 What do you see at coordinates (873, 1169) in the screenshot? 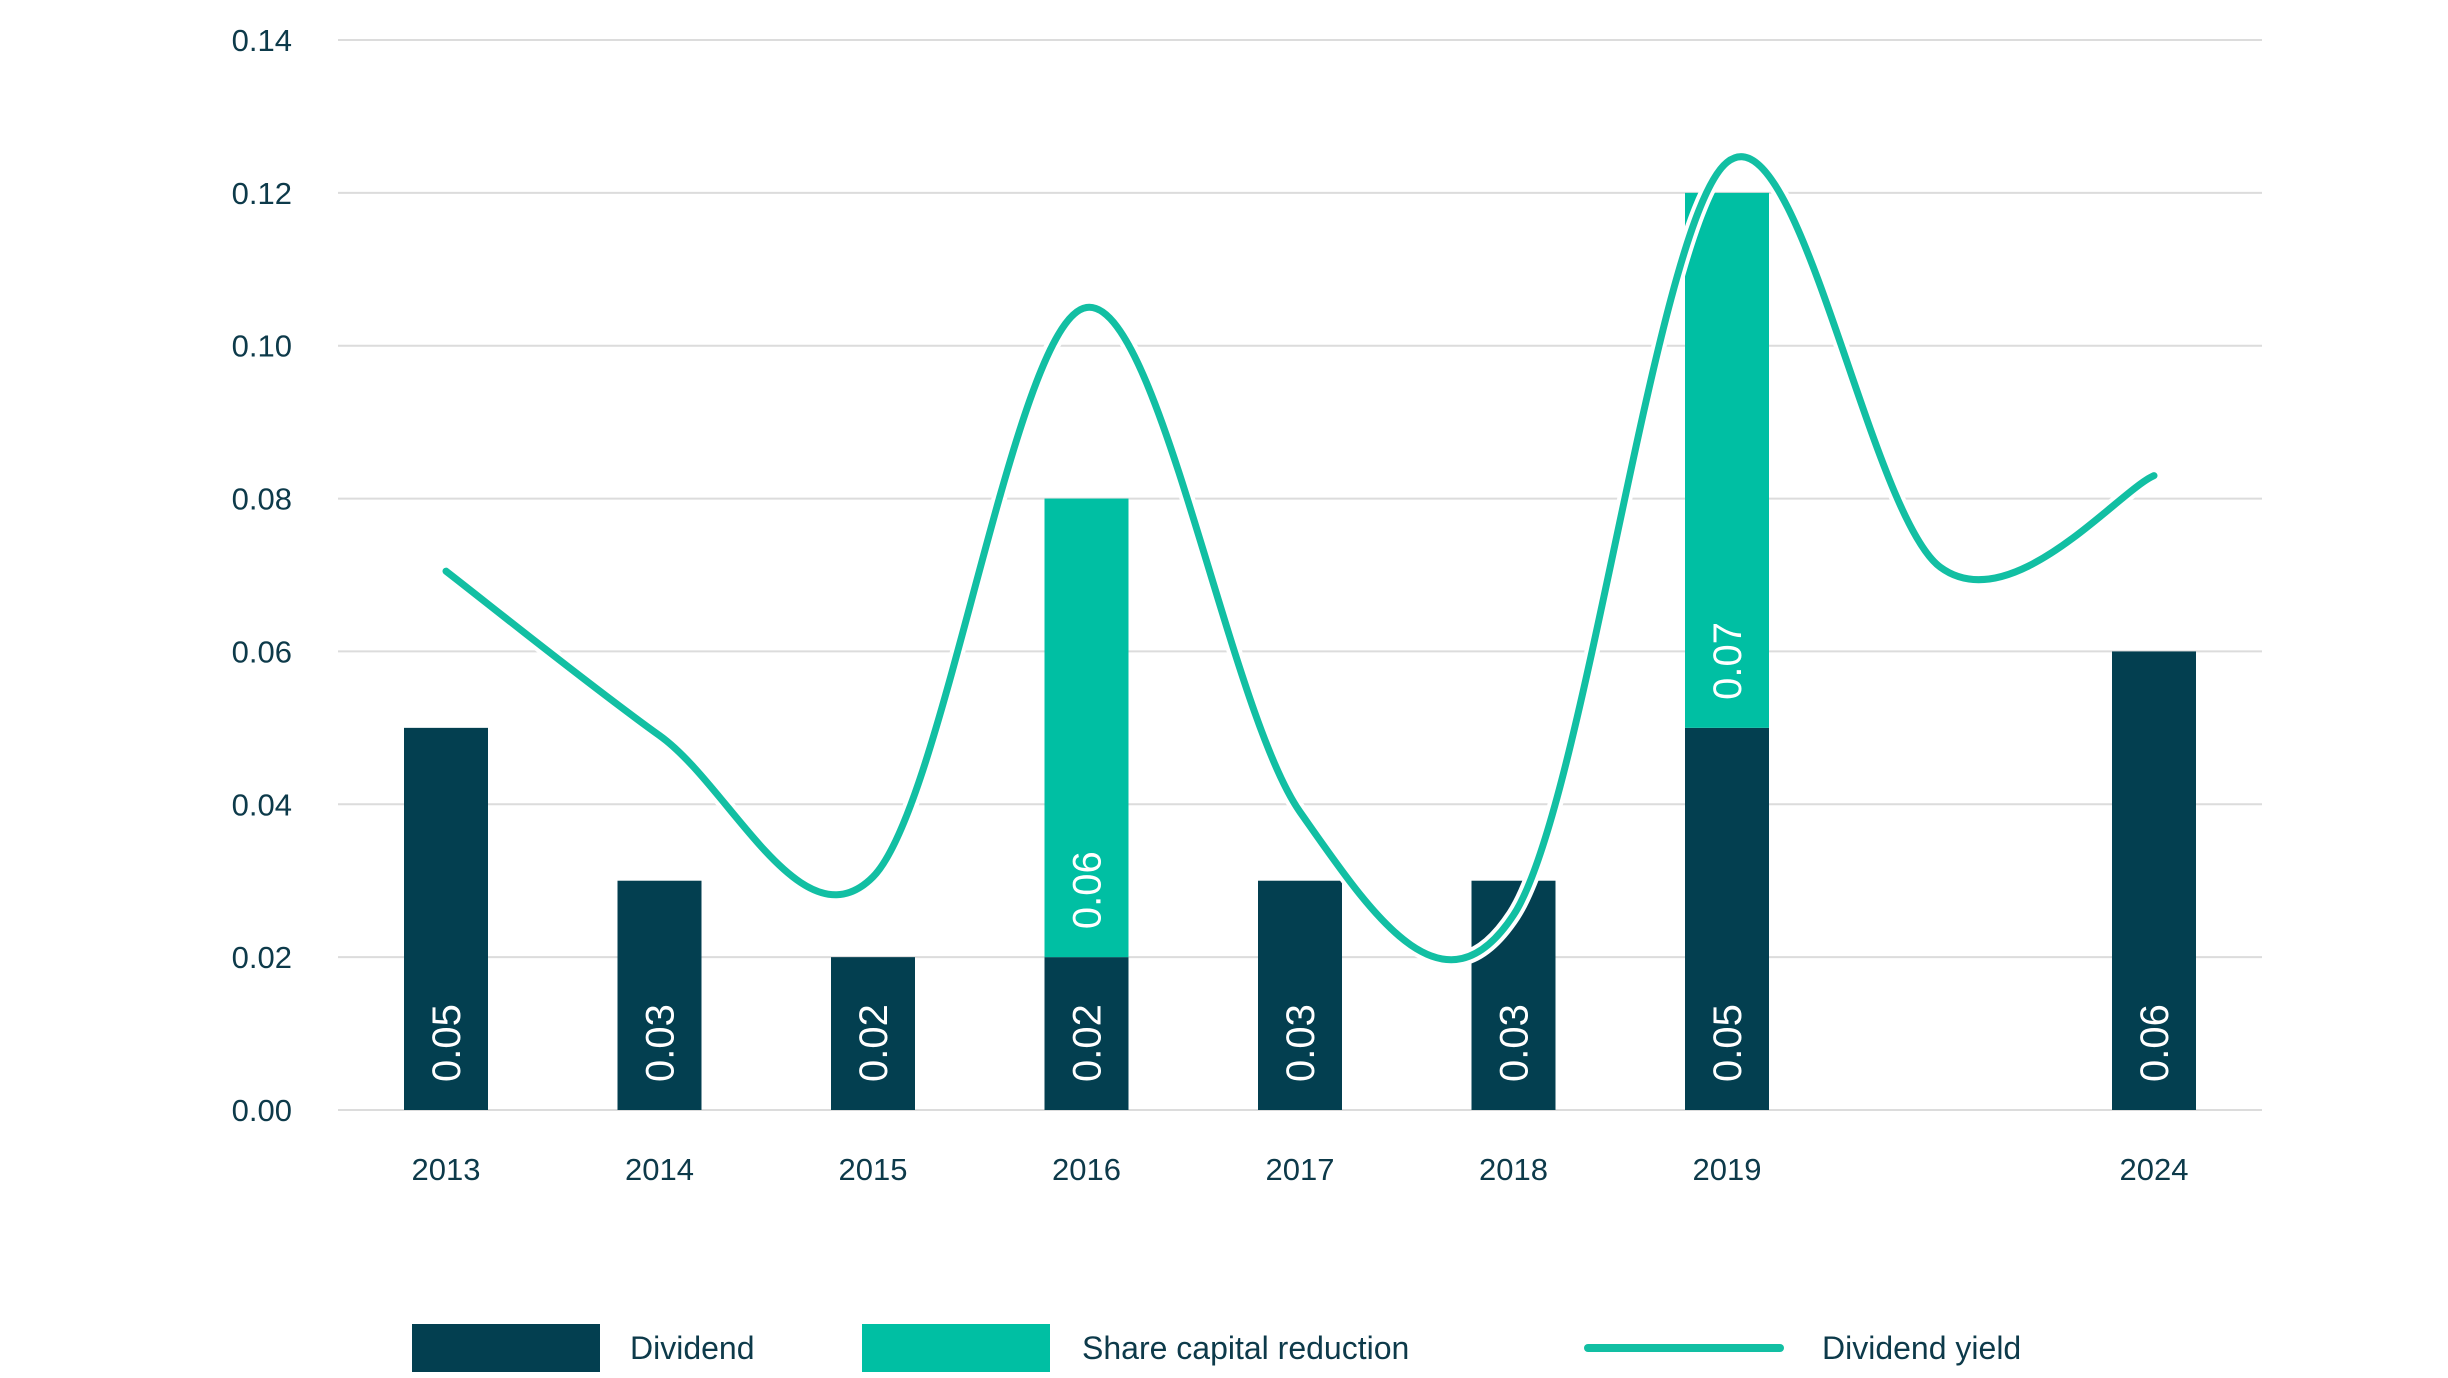
I see `x-tick-label: 2015` at bounding box center [873, 1169].